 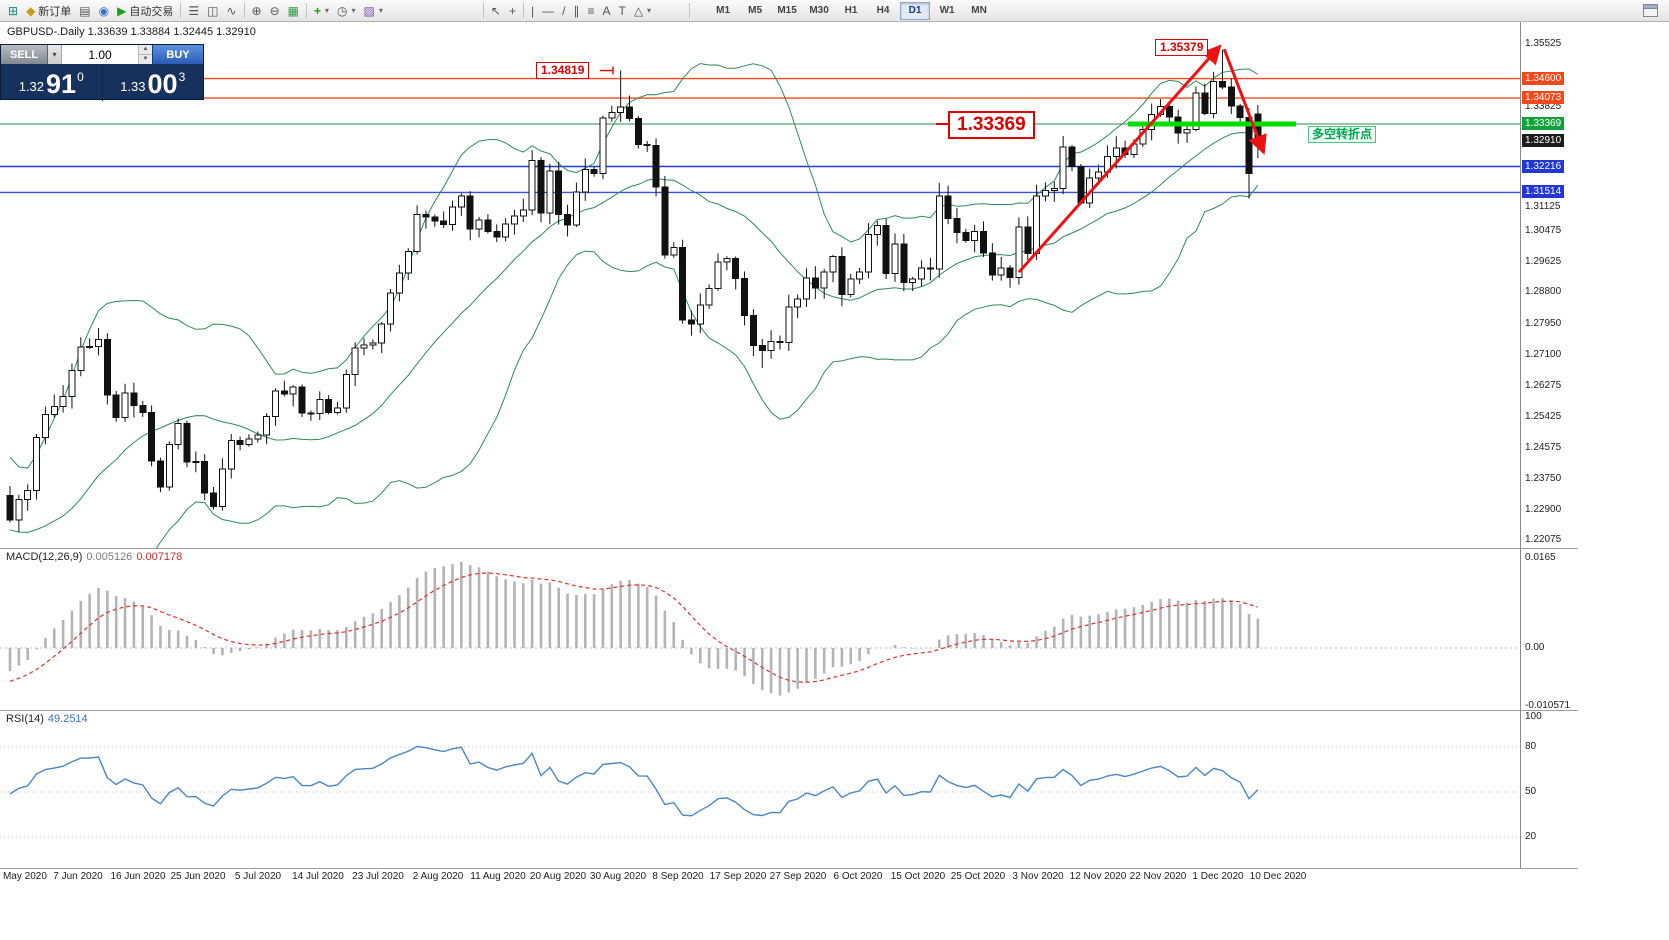 I want to click on macd-name: MACD(12,26,9), so click(x=44, y=557).